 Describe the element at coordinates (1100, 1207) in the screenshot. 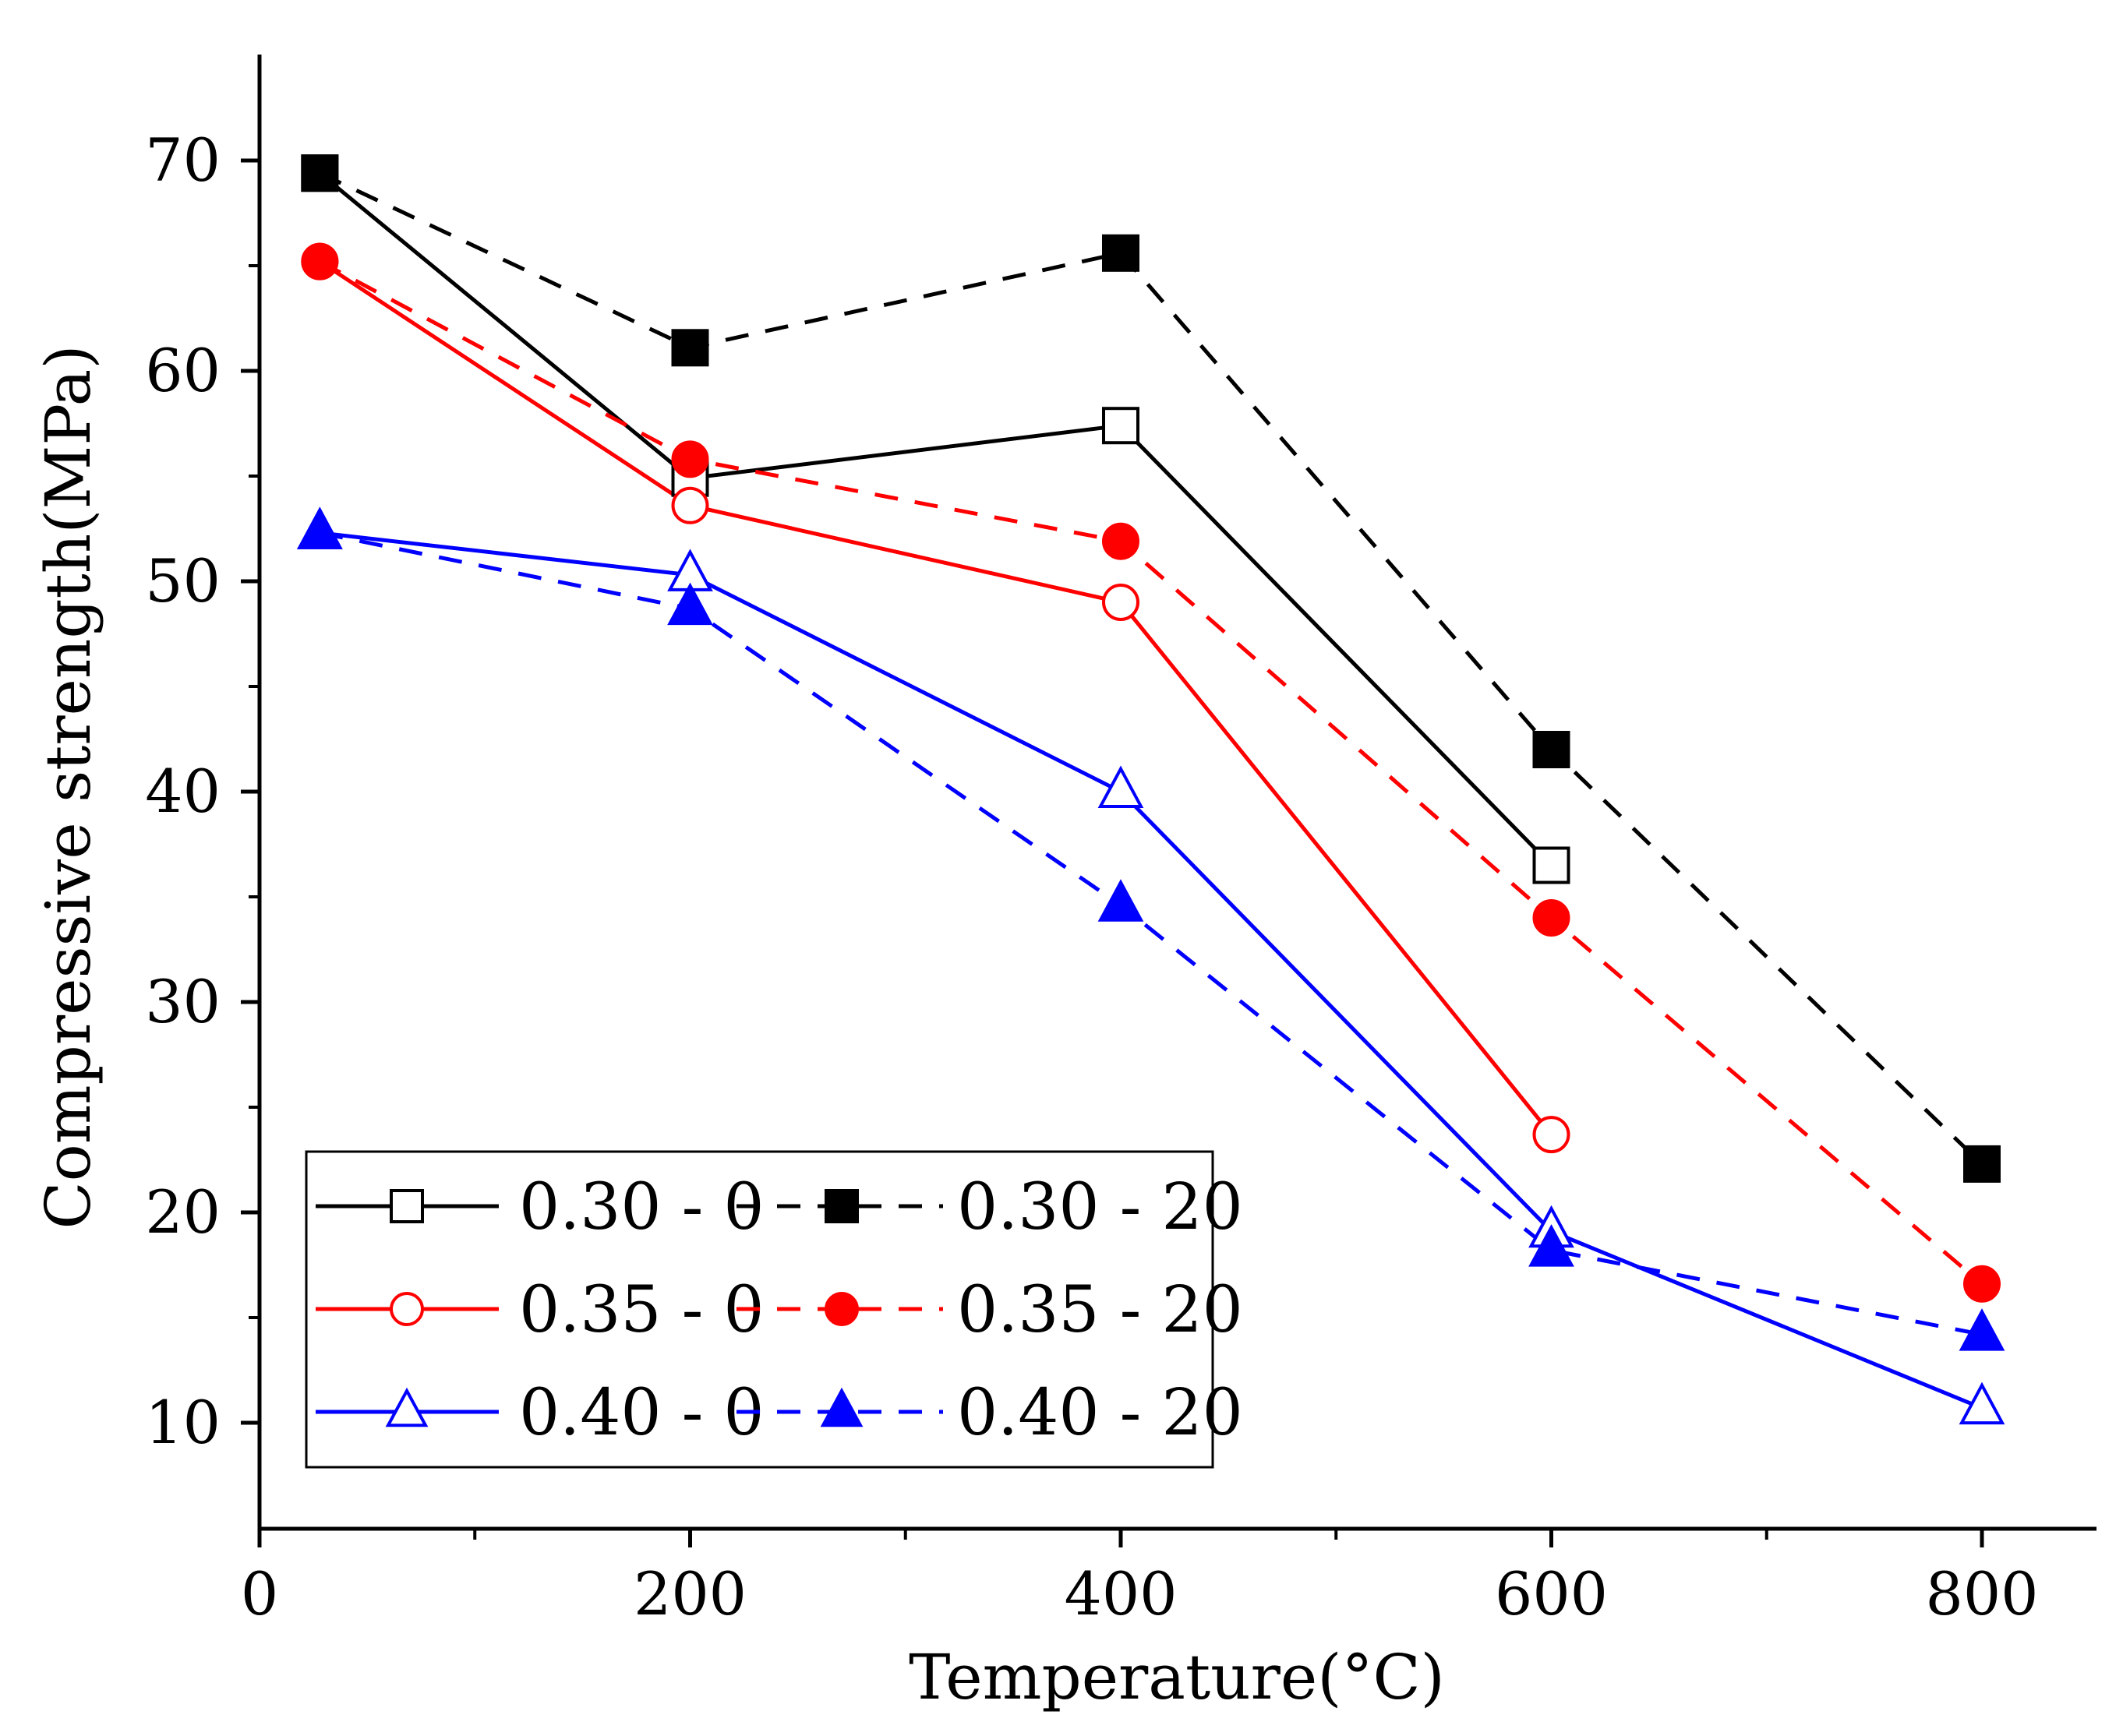

I see `legend-label-0-30-20: 0.30 - 20` at that location.